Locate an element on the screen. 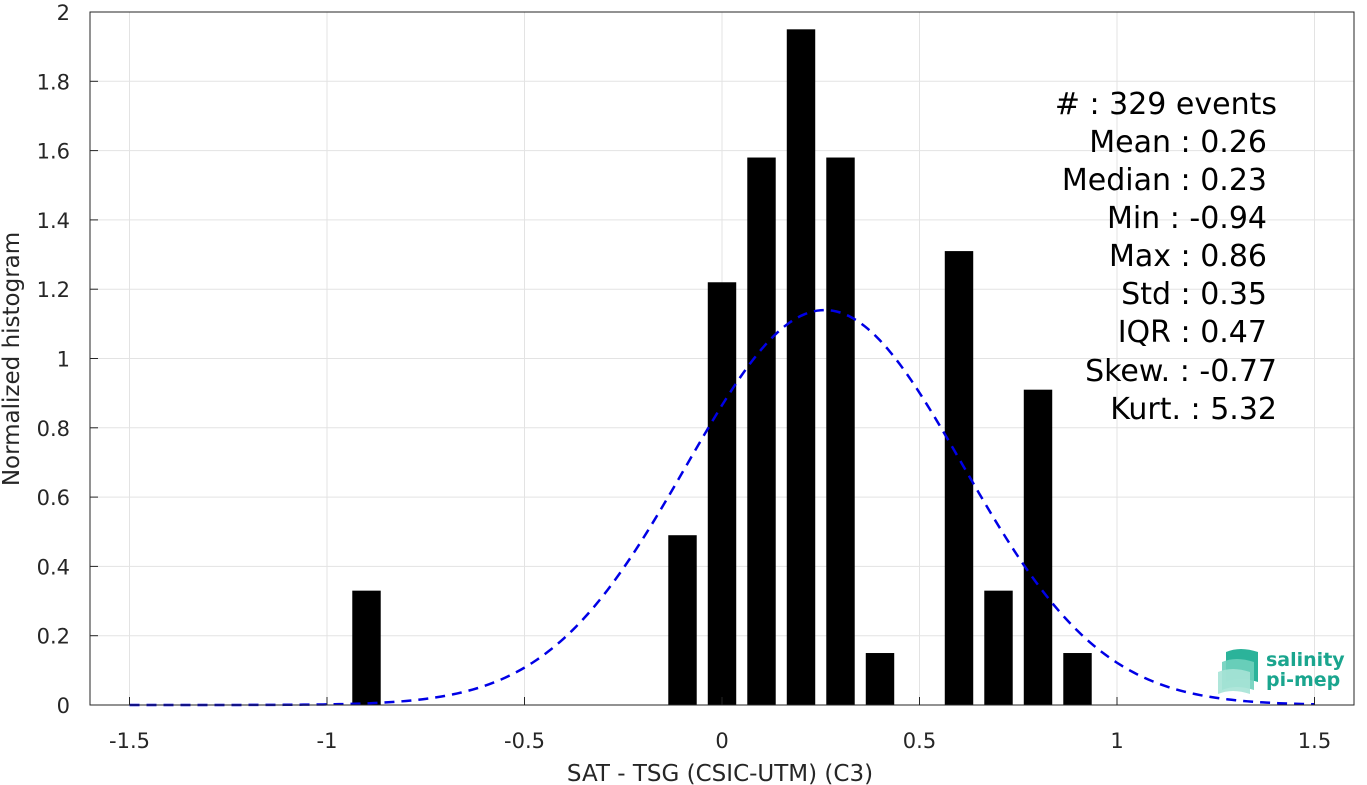 This screenshot has width=1367, height=785. y-tick-label: 2 is located at coordinates (63, 13).